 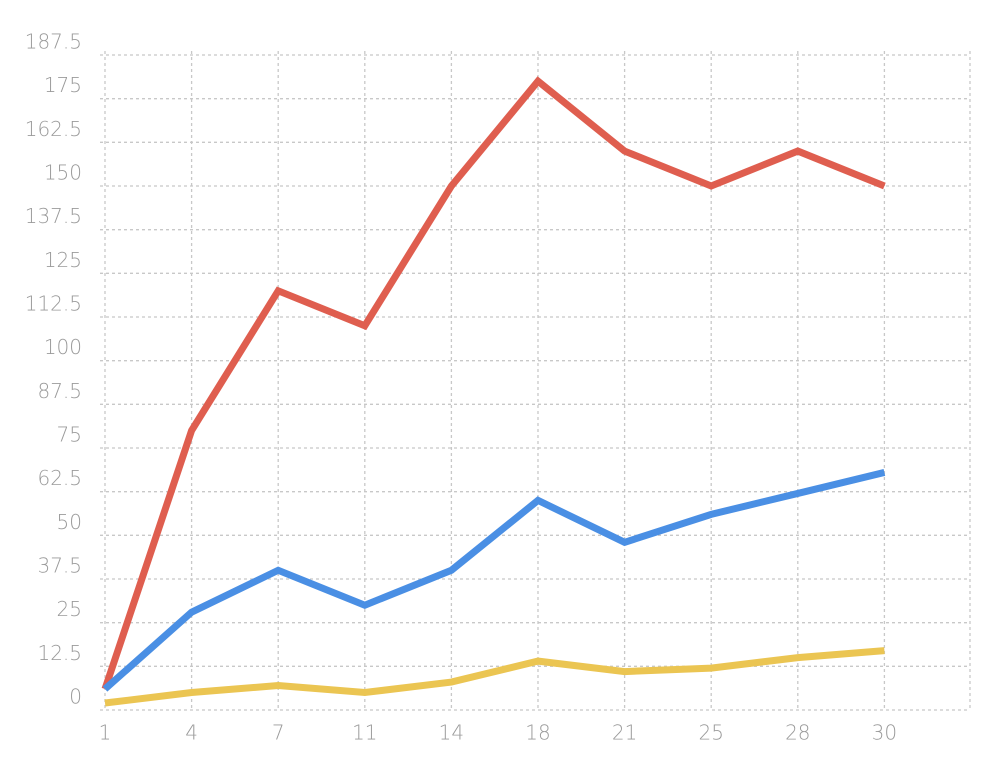 What do you see at coordinates (63, 347) in the screenshot?
I see `y-tick-label: 100` at bounding box center [63, 347].